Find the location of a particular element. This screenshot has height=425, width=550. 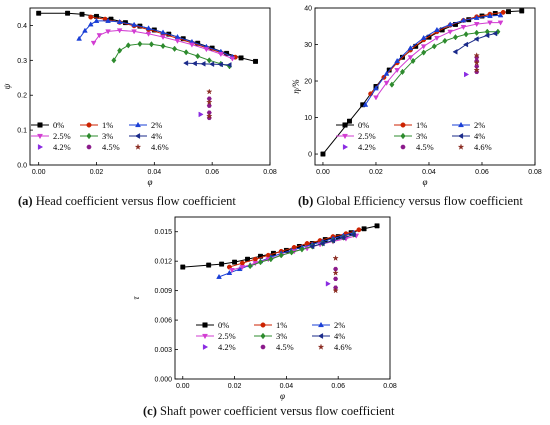

legend: 0% 1% 2% 2.5% 3% 4% 4.2% 4.5% 4.6% is located at coordinates (414, 136).